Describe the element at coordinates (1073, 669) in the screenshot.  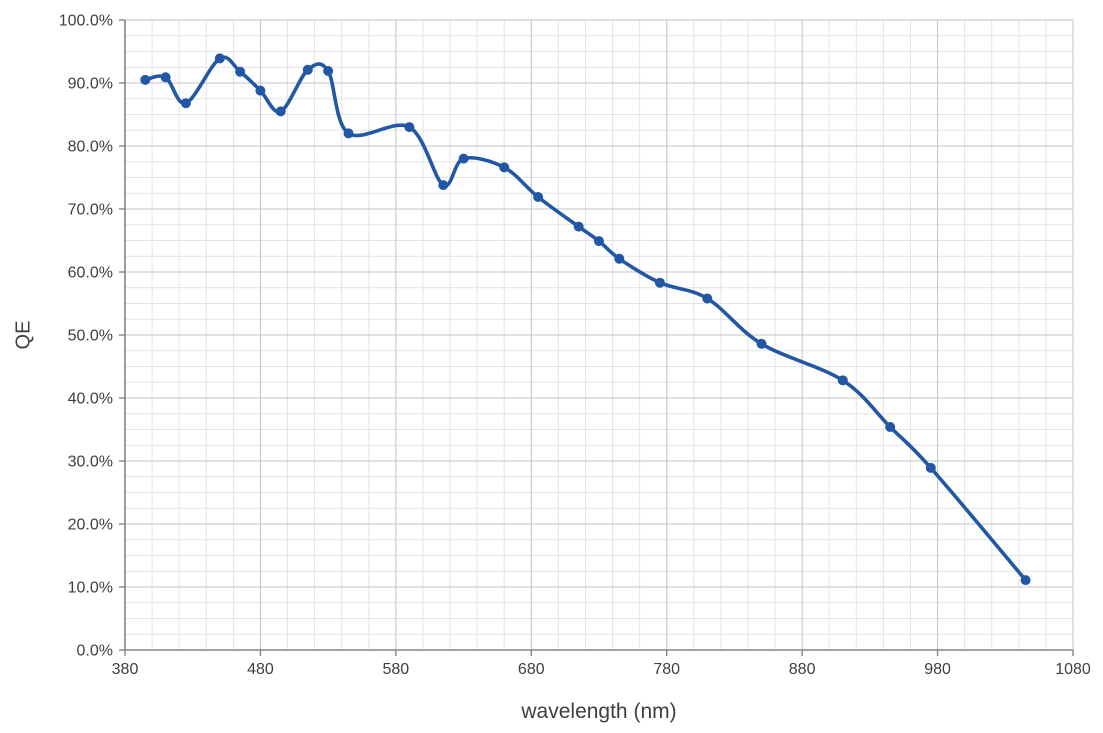
I see `x-tick-label: 1080` at that location.